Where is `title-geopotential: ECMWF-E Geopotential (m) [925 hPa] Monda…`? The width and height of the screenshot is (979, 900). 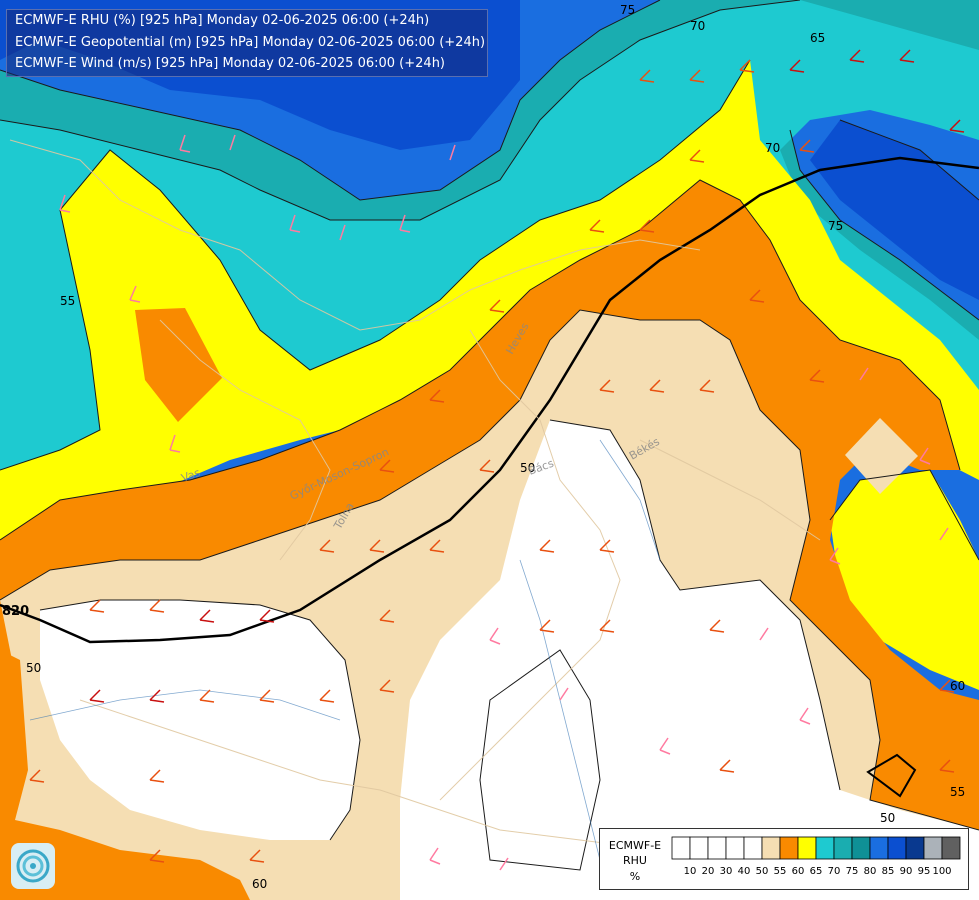
title-geopotential: ECMWF-E Geopotential (m) [925 hPa] Monda… is located at coordinates (250, 42).